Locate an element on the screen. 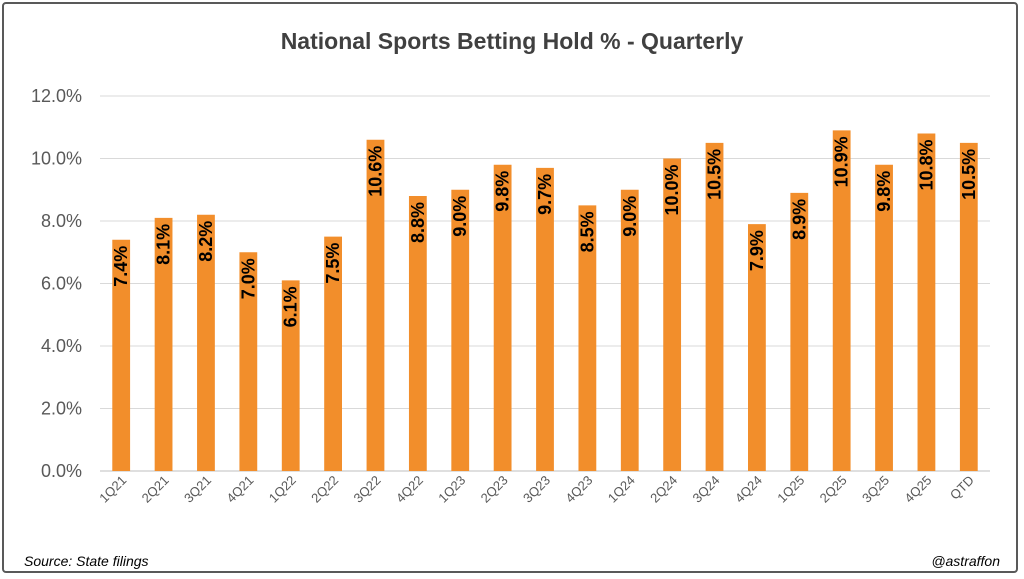 The image size is (1024, 579). data-label: 10.6% is located at coordinates (375, 171).